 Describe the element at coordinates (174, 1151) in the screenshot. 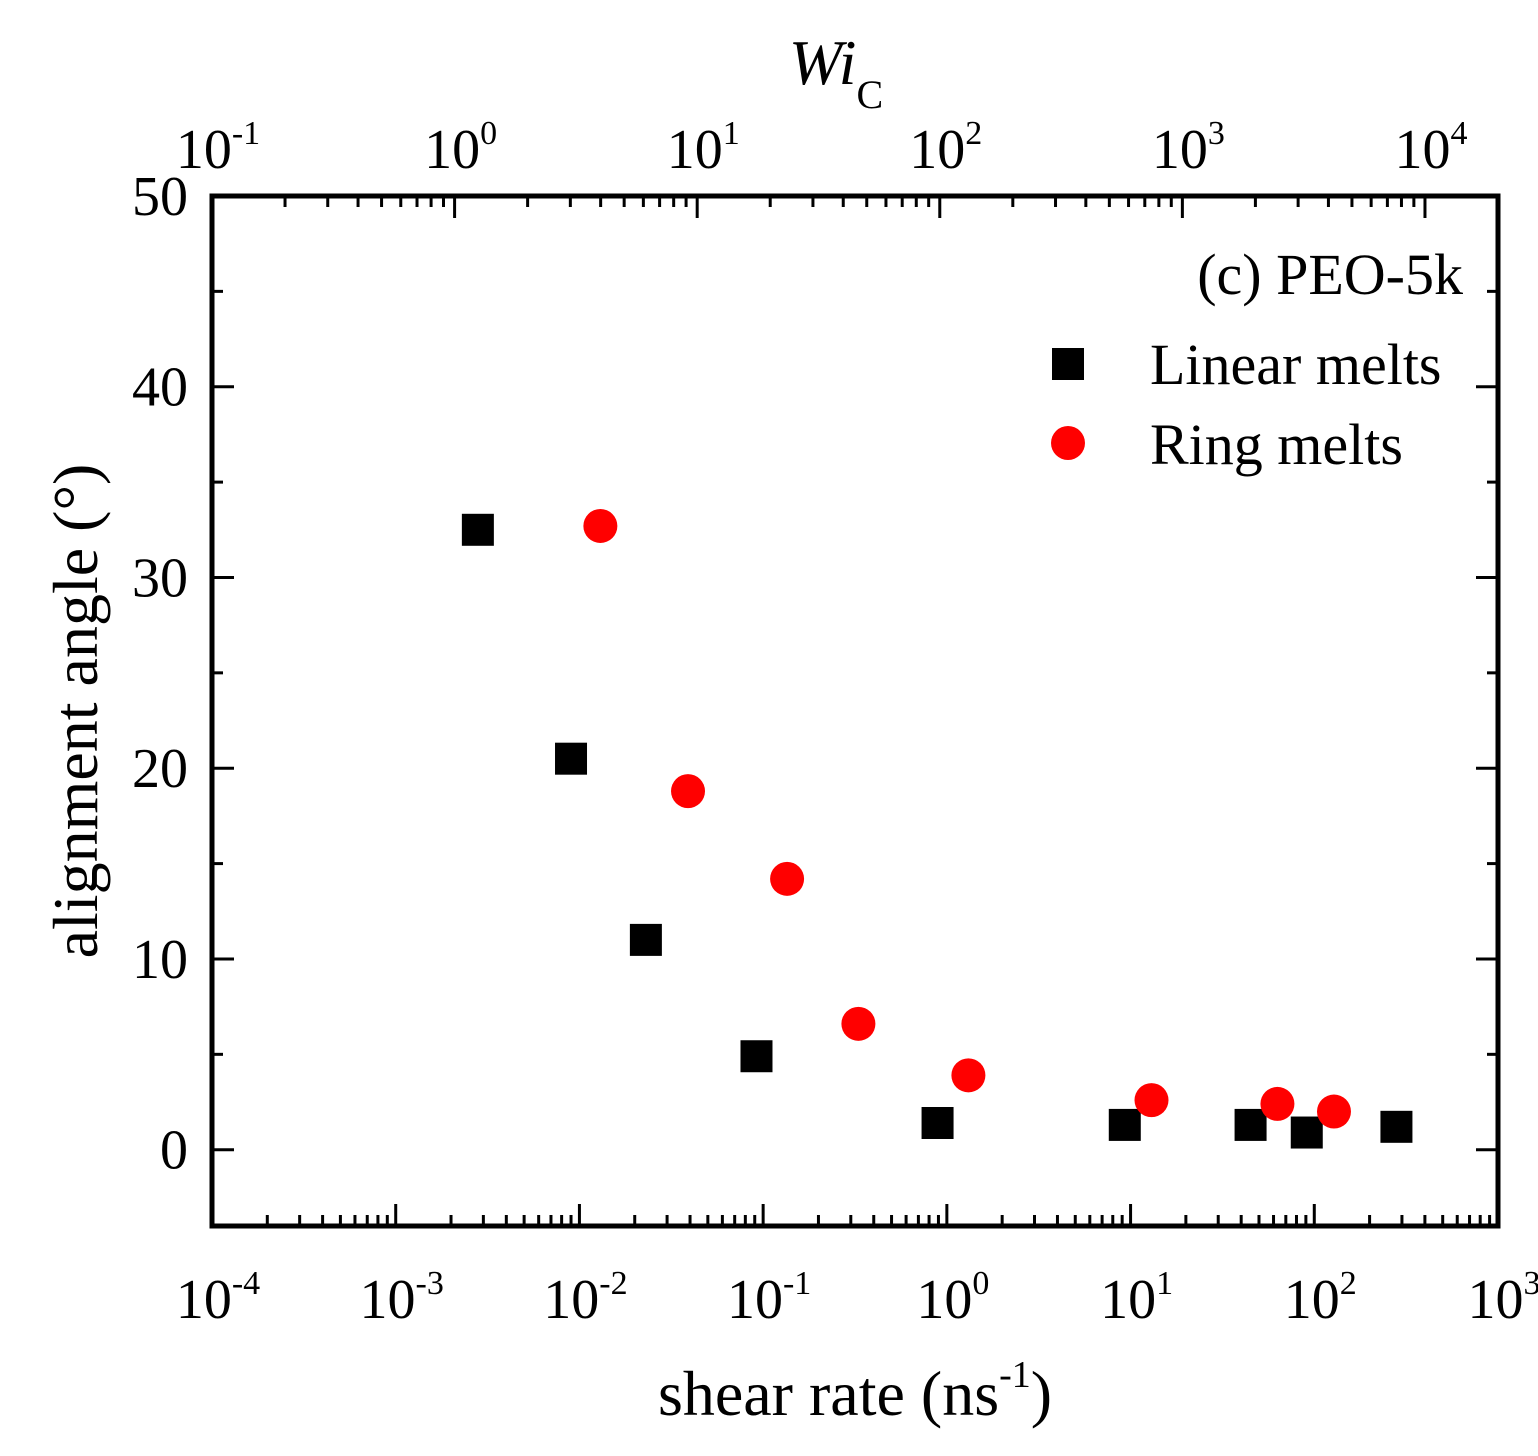

I see `y-tick-label: 0` at that location.